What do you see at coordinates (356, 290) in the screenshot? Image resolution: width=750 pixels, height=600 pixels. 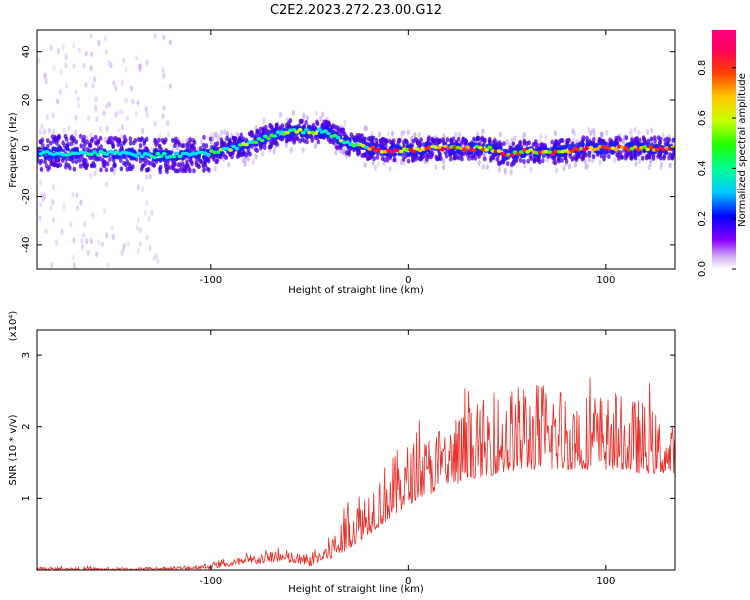 I see `spectrogram-xlabel: Height of straight line (km)` at bounding box center [356, 290].